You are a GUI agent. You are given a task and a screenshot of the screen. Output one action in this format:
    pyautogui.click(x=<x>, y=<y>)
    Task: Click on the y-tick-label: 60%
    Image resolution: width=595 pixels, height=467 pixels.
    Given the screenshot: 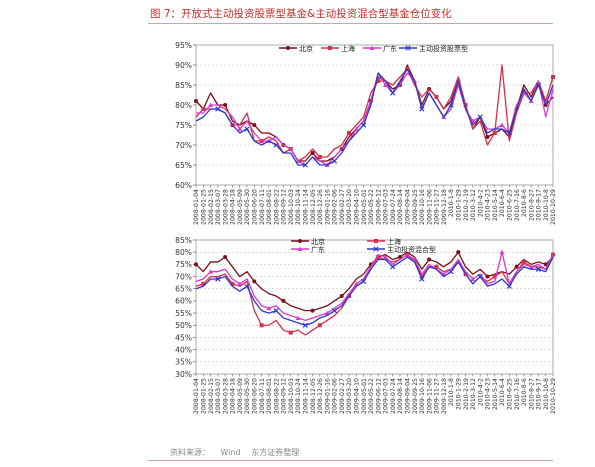 What is the action you would take?
    pyautogui.click(x=183, y=185)
    